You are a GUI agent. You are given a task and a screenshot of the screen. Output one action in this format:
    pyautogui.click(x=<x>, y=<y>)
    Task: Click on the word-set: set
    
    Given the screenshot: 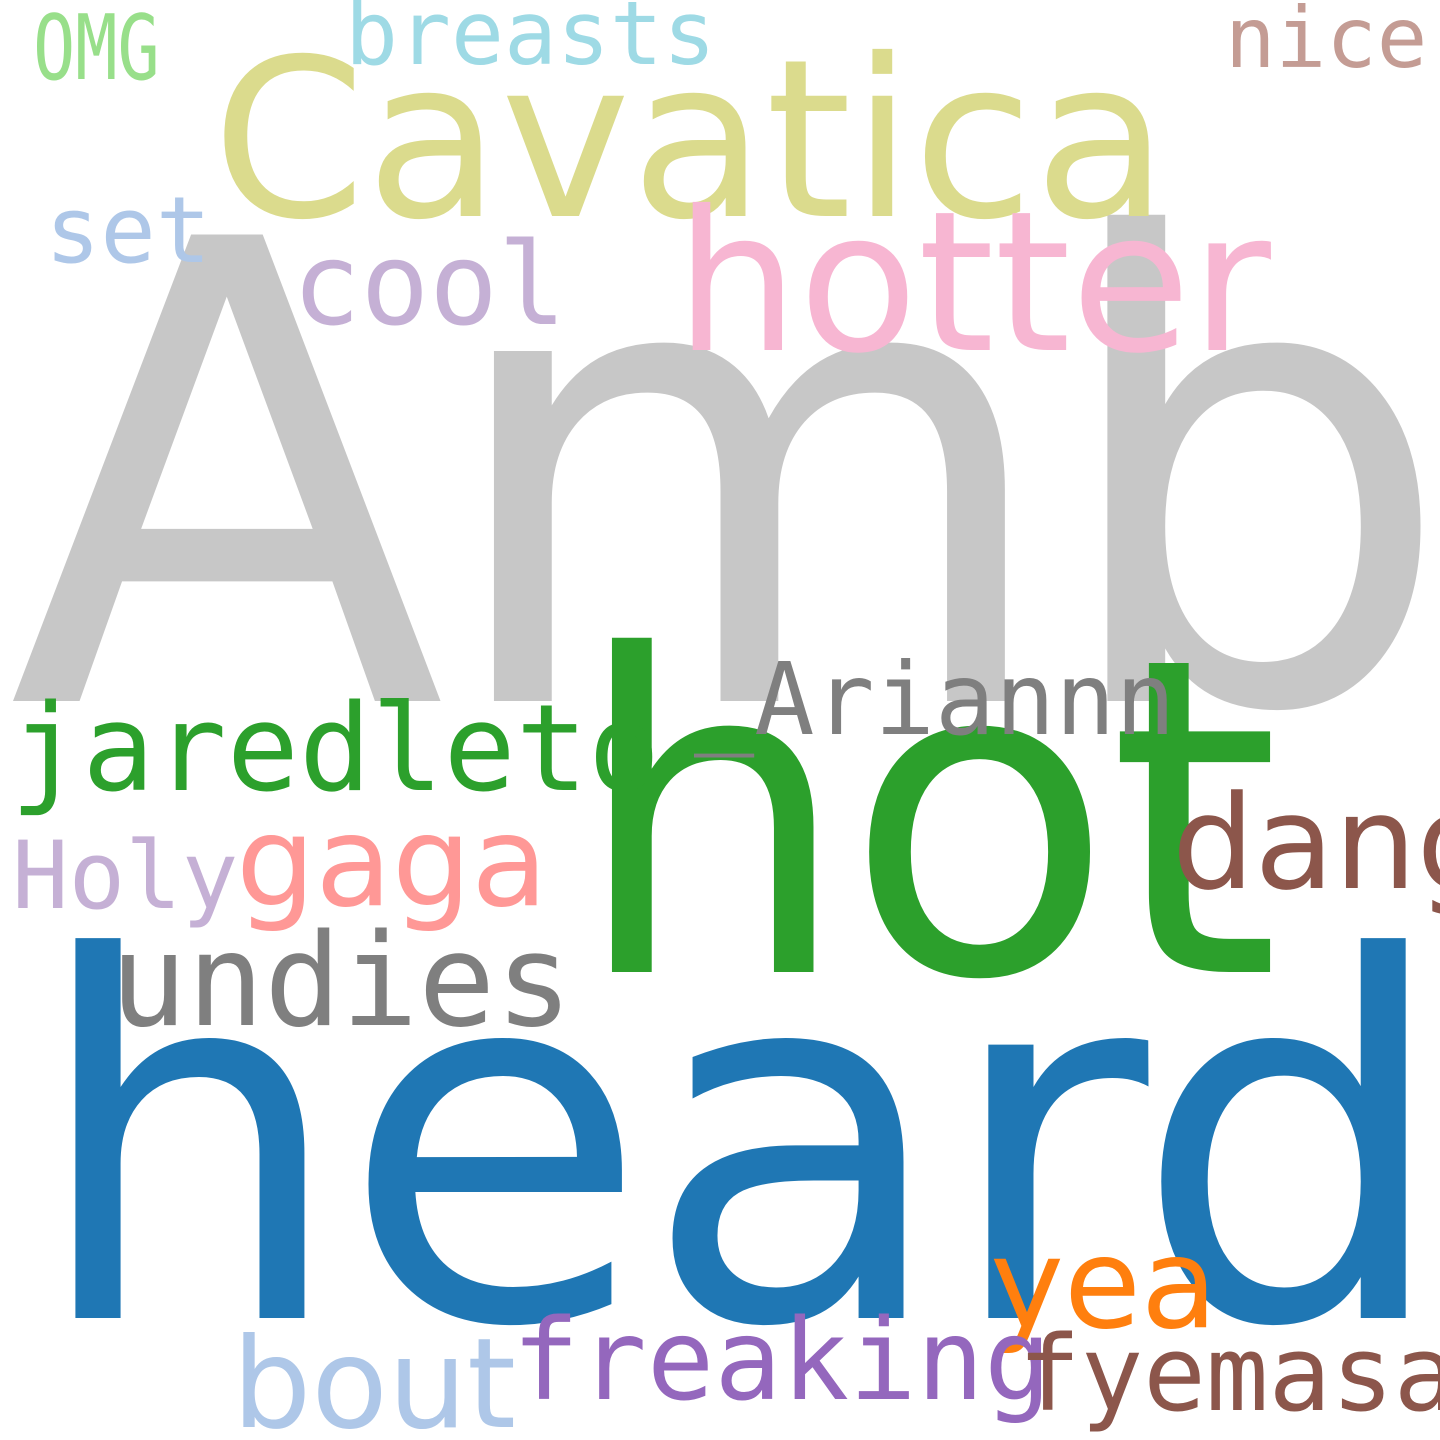 What is the action you would take?
    pyautogui.click(x=128, y=230)
    